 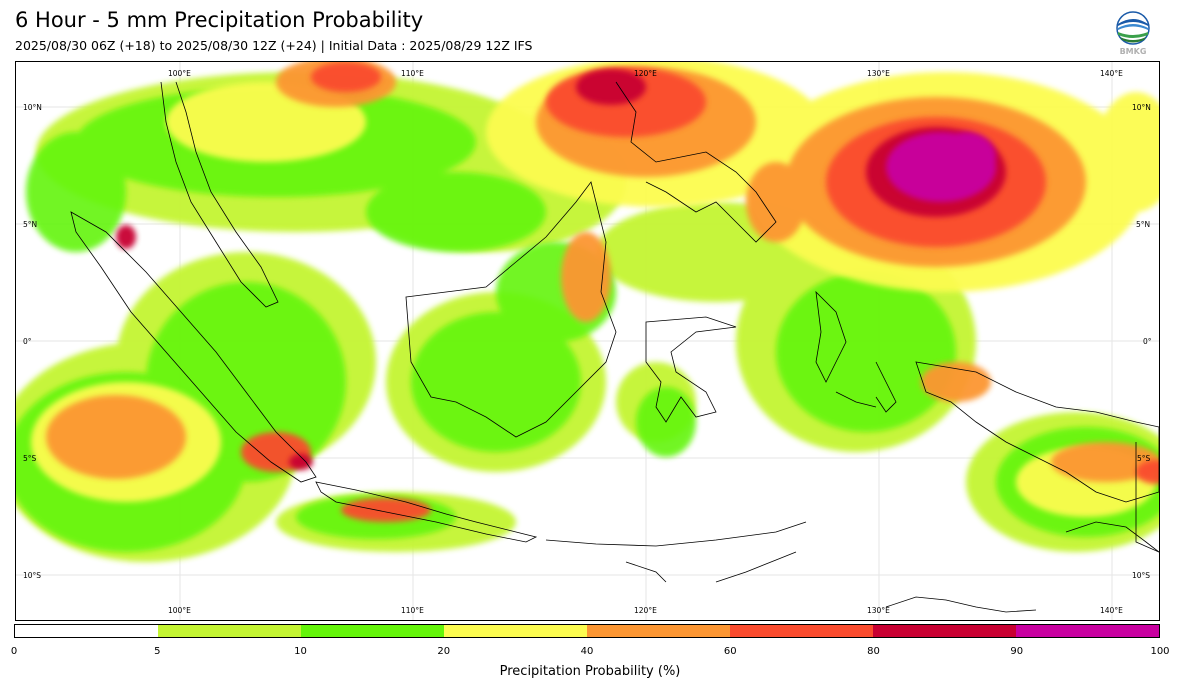 What do you see at coordinates (873, 651) in the screenshot?
I see `colorbar-tick-label: 80` at bounding box center [873, 651].